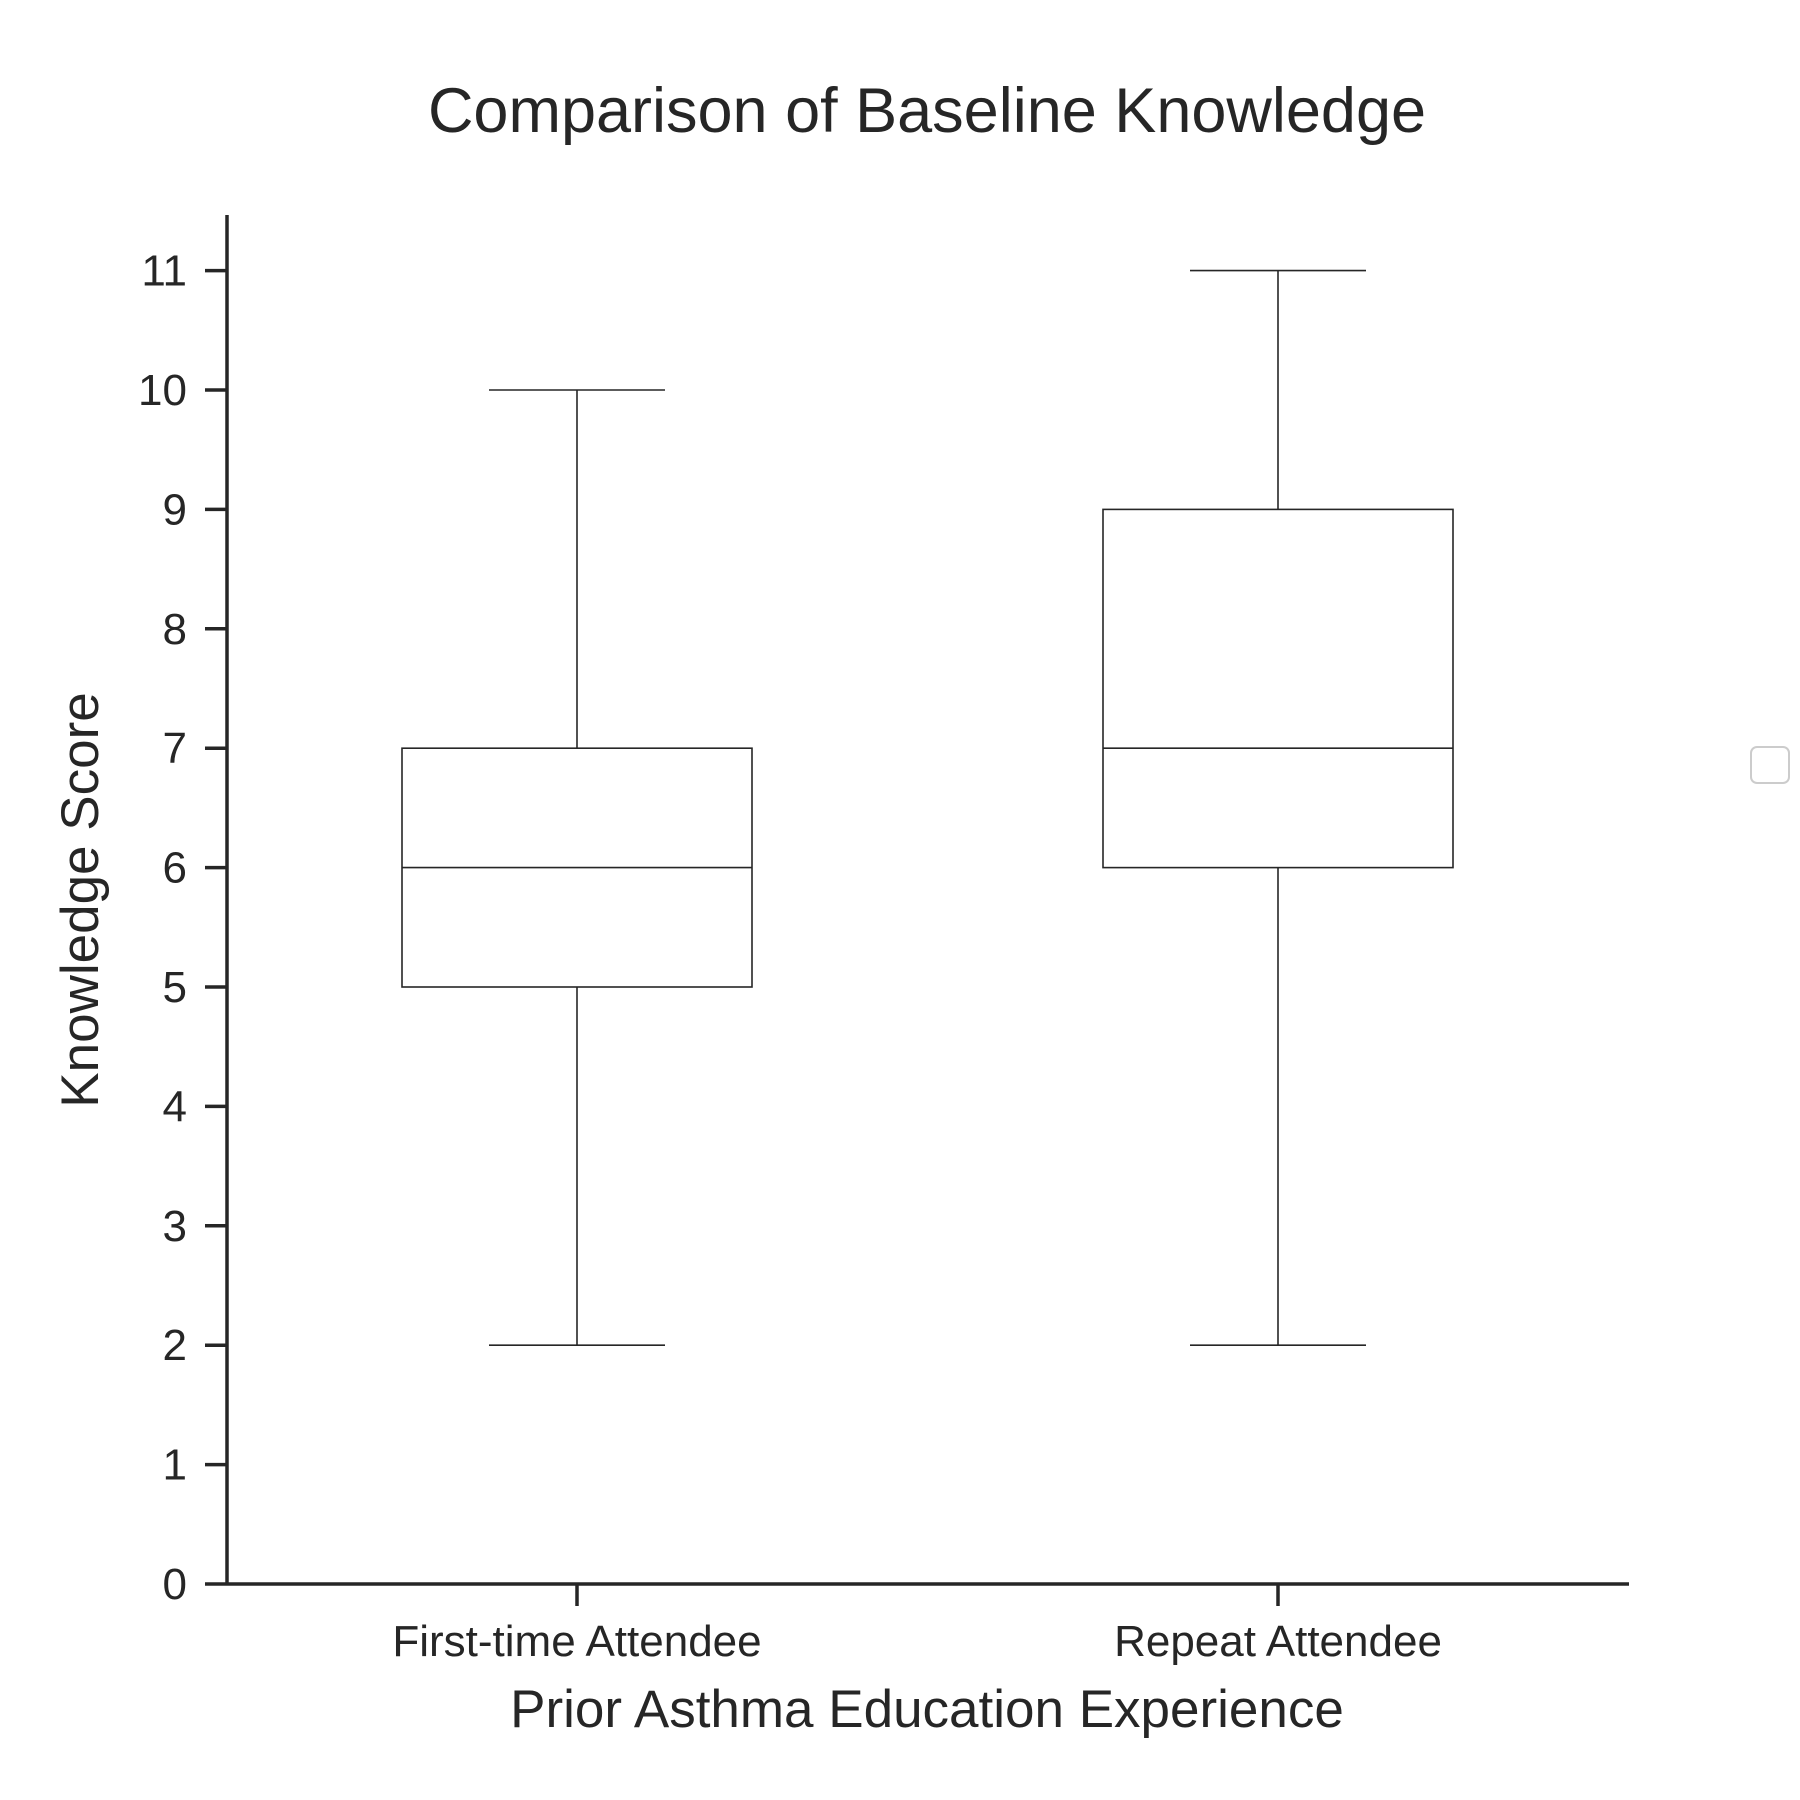  I want to click on box-group-first-time, so click(577, 867).